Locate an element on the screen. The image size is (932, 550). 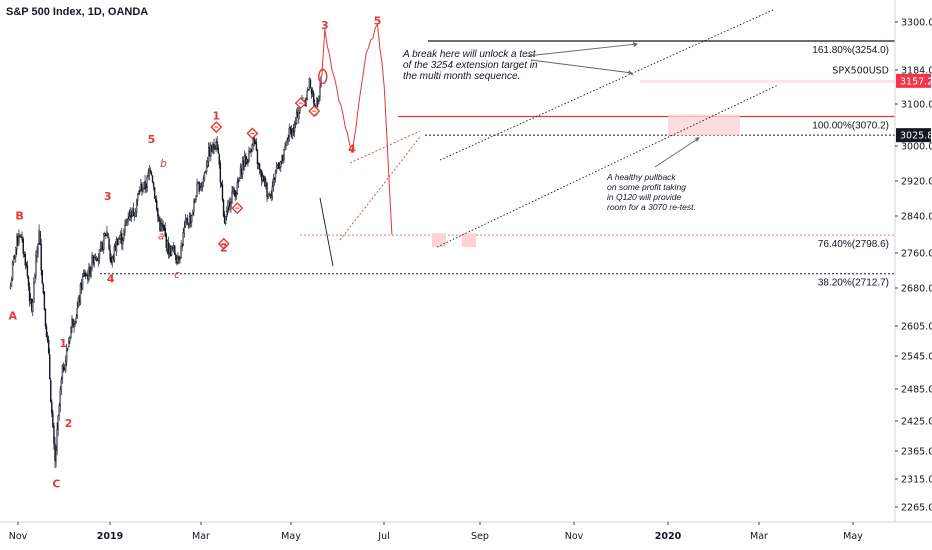
wave-label: 2 is located at coordinates (224, 248).